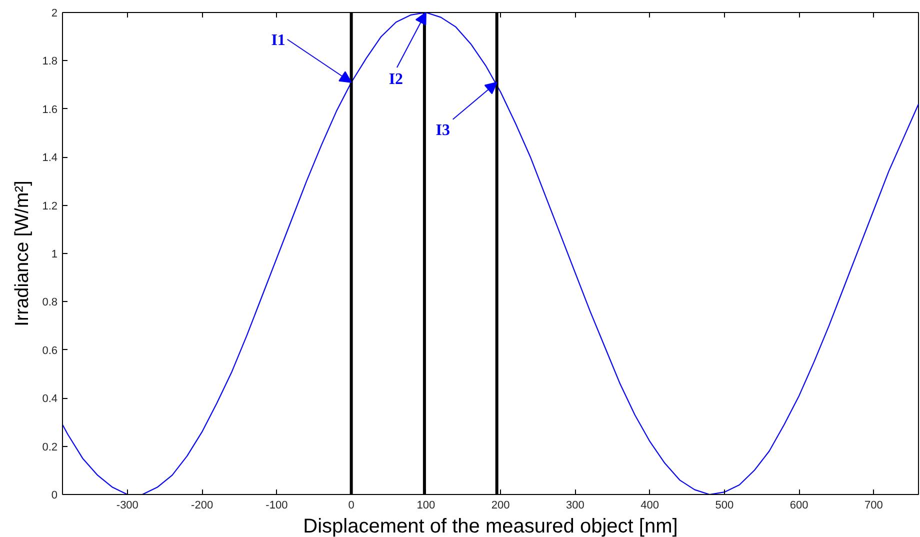 This screenshot has height=537, width=920. Describe the element at coordinates (54, 14) in the screenshot. I see `y-tick-label: 2` at that location.